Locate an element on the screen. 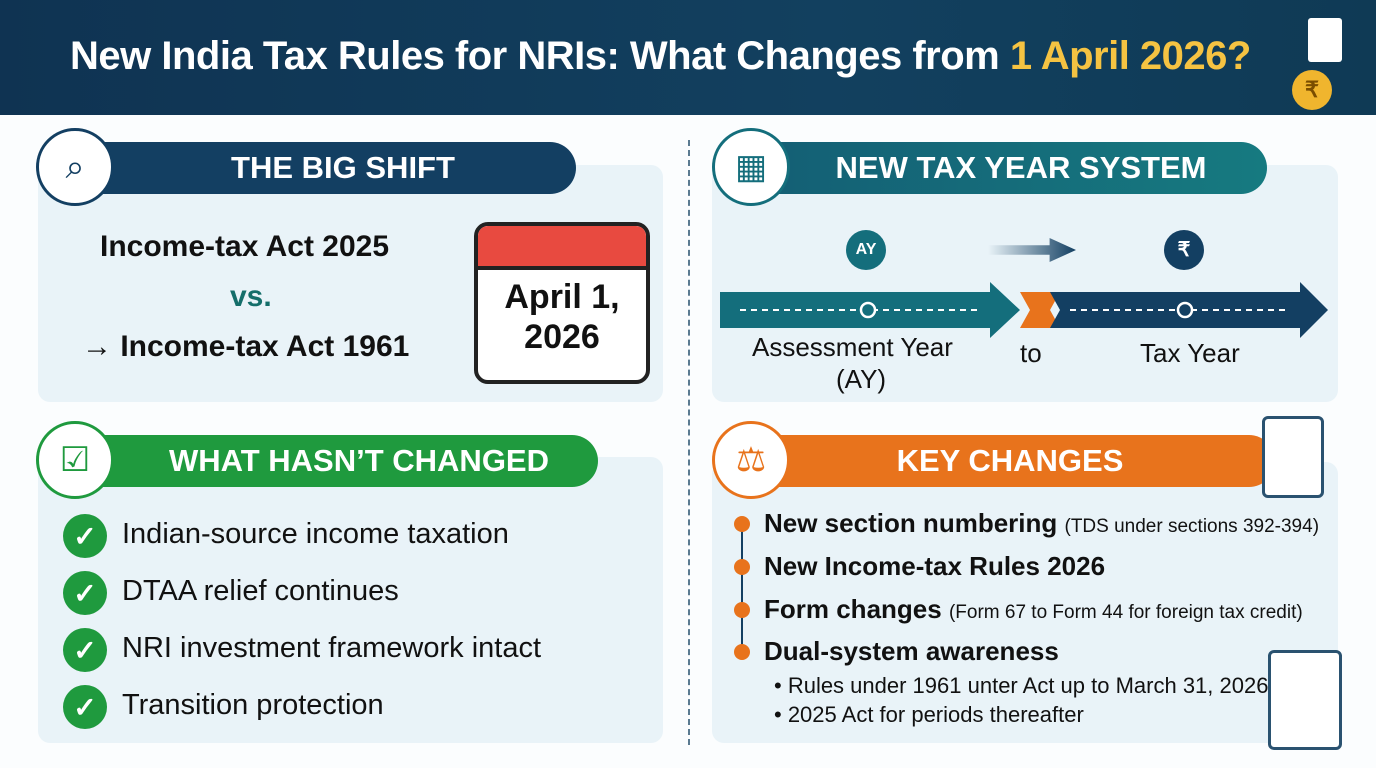 The width and height of the screenshot is (1376, 768). unchanged-item: Transition protection is located at coordinates (253, 705).